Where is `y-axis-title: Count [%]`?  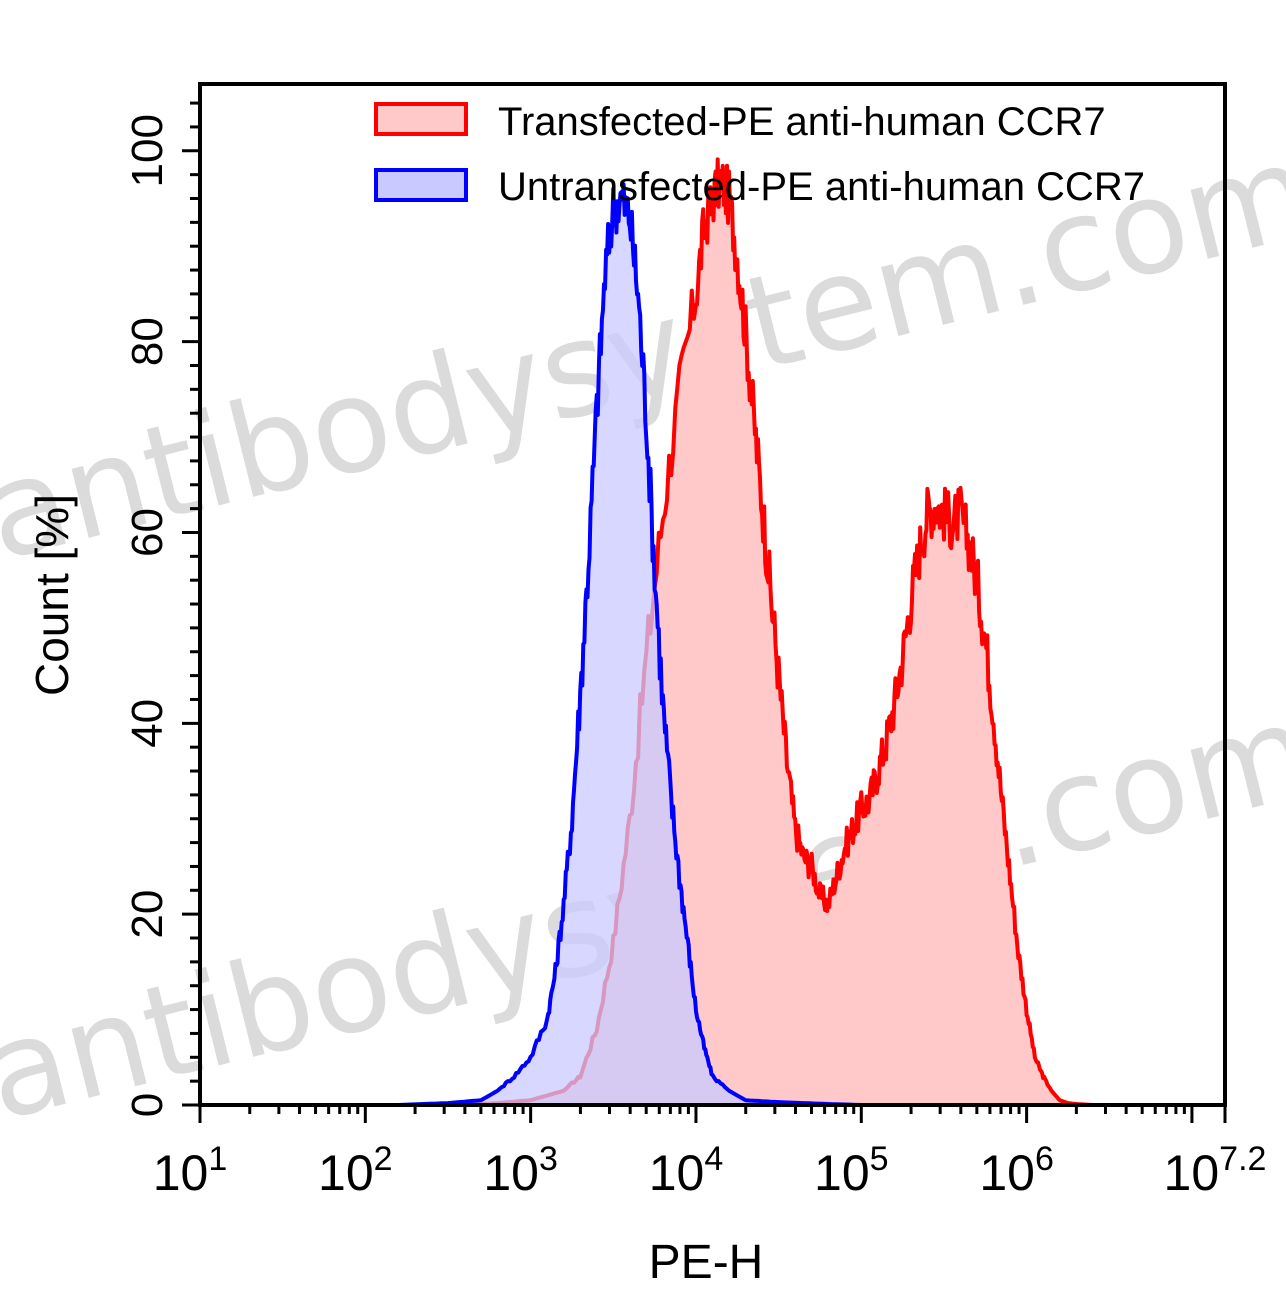
y-axis-title: Count [%] is located at coordinates (52, 595).